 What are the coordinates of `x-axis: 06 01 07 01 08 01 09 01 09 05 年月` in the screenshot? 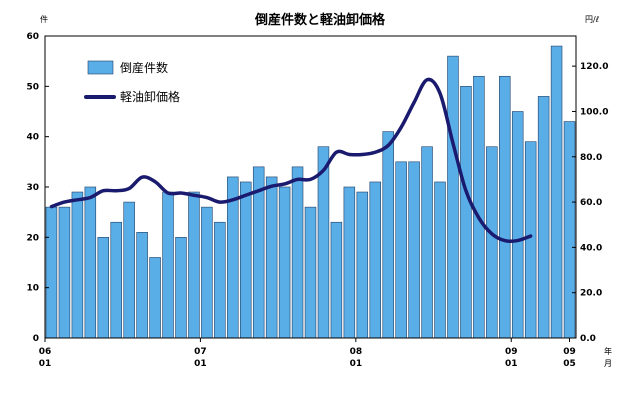 It's located at (325, 353).